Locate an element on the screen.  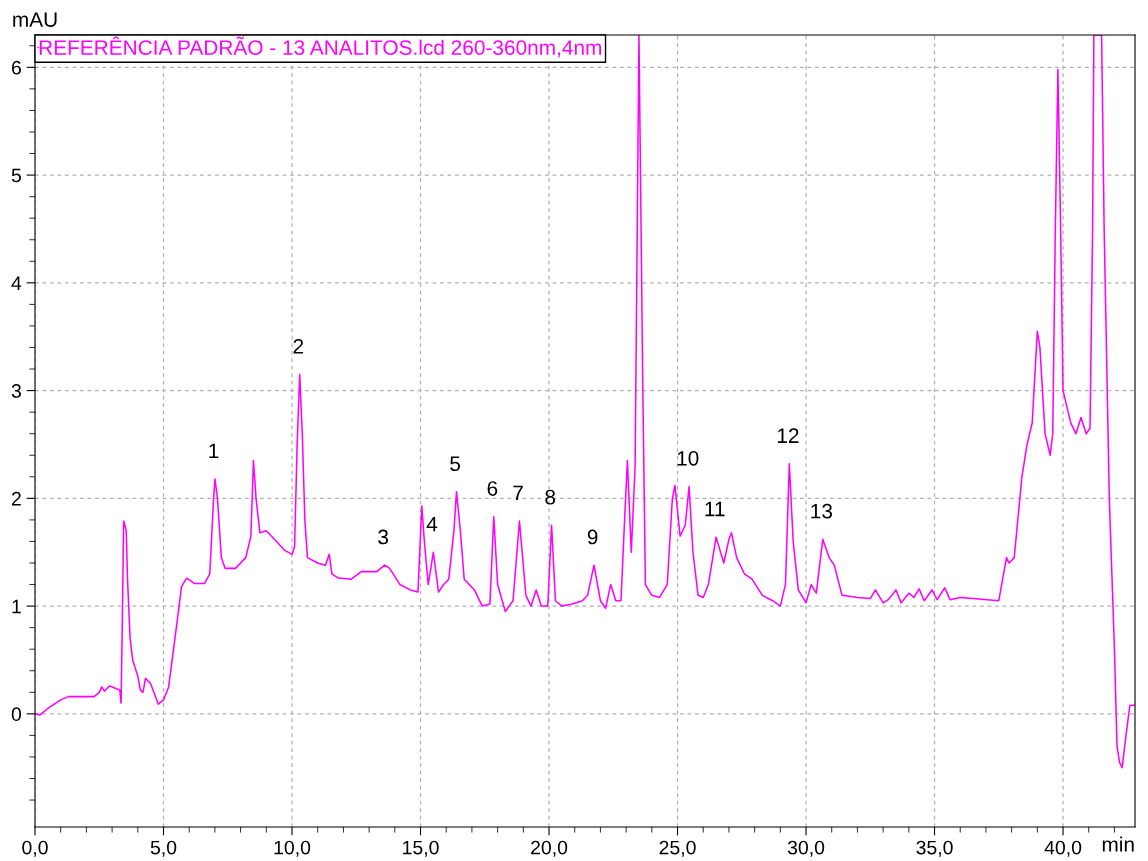
annotation: 4 is located at coordinates (432, 524).